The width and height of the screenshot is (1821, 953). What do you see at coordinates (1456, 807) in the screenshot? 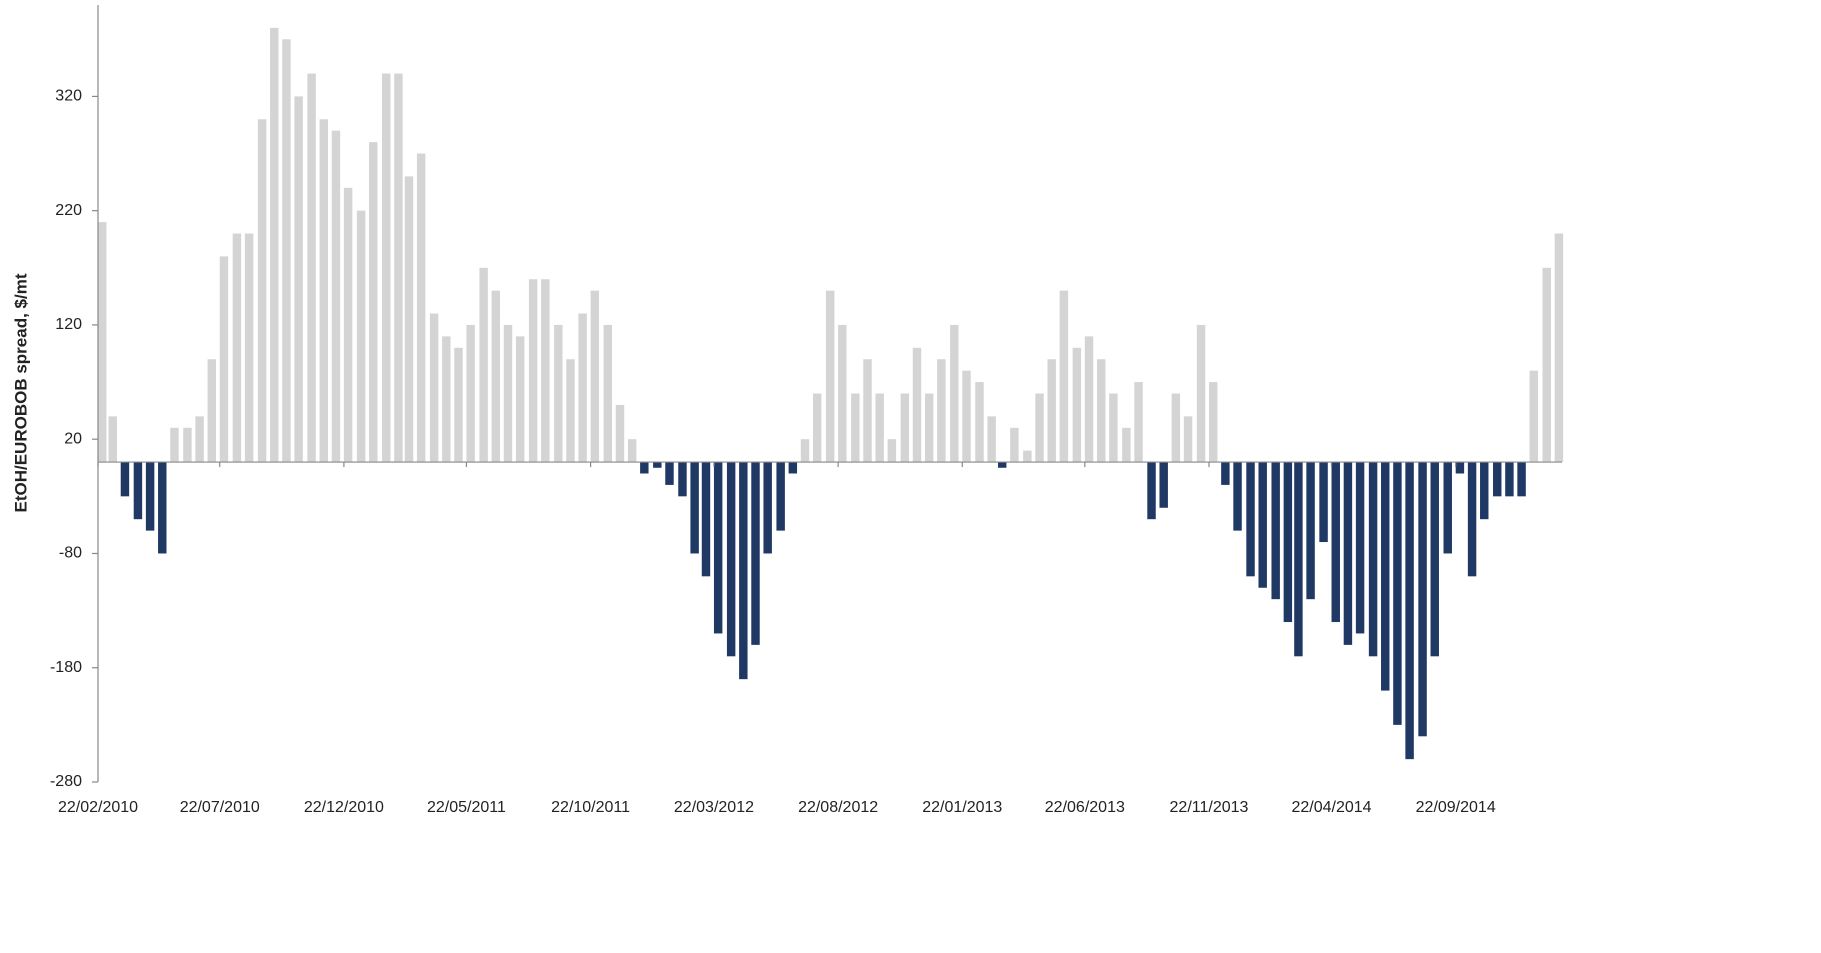
I see `x-tick-label: 22/09/2014` at bounding box center [1456, 807].